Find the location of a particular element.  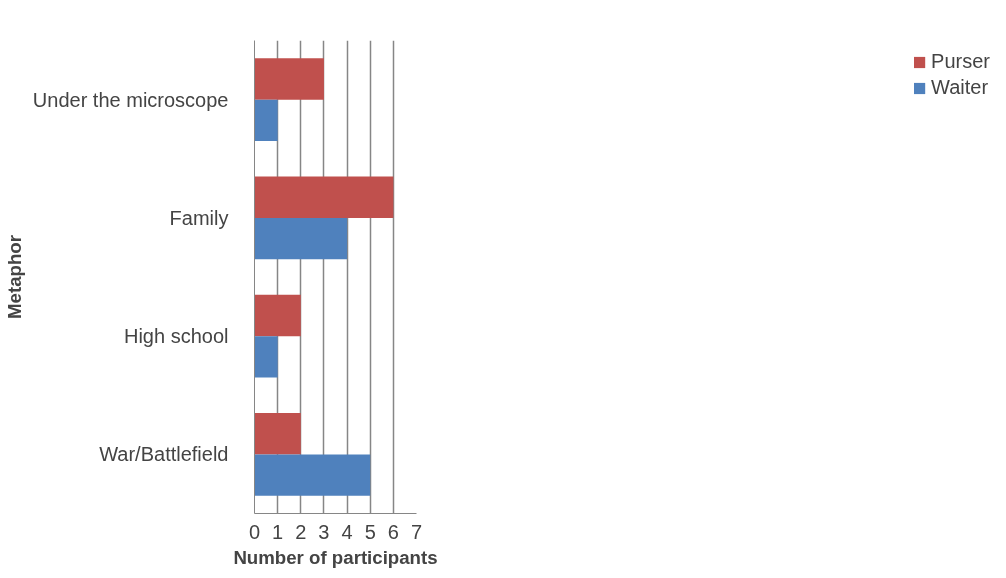

y-tick-label: Under the microscope is located at coordinates (130, 99).